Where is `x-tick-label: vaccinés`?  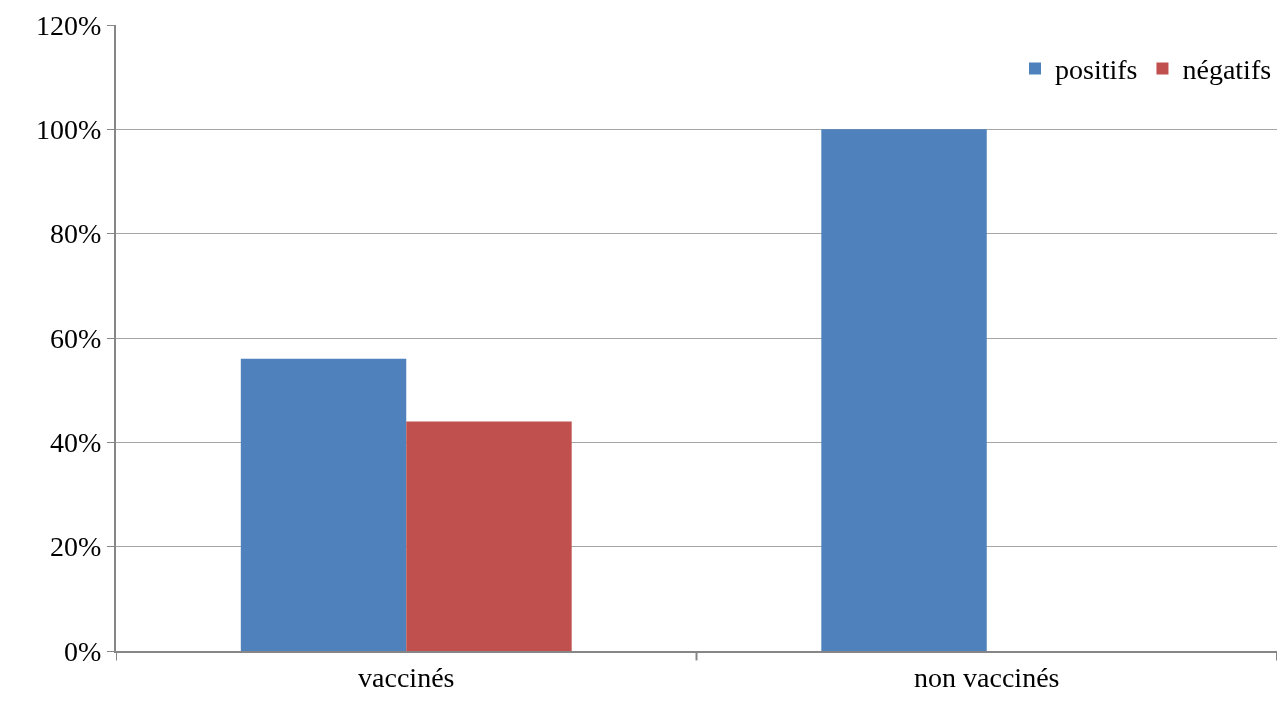
x-tick-label: vaccinés is located at coordinates (406, 677).